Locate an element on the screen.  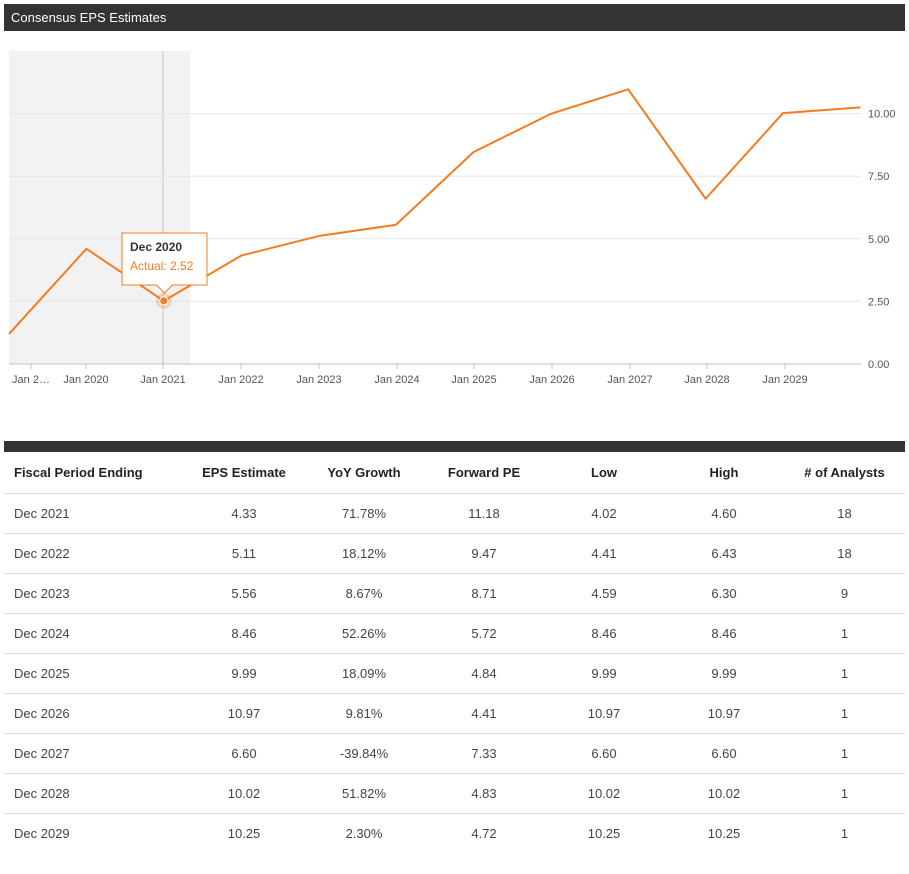
table-cell: 4.83 is located at coordinates (484, 793).